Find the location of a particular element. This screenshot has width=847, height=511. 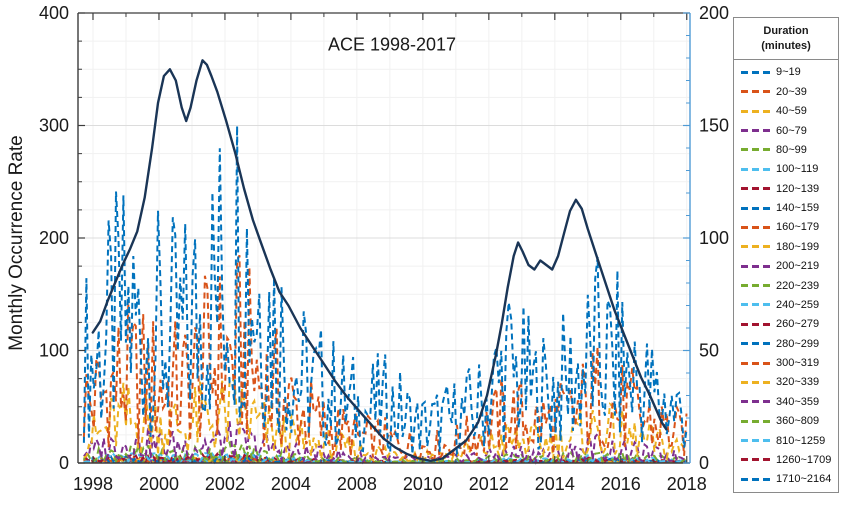

legend-entry: 810~1259 is located at coordinates (789, 440).